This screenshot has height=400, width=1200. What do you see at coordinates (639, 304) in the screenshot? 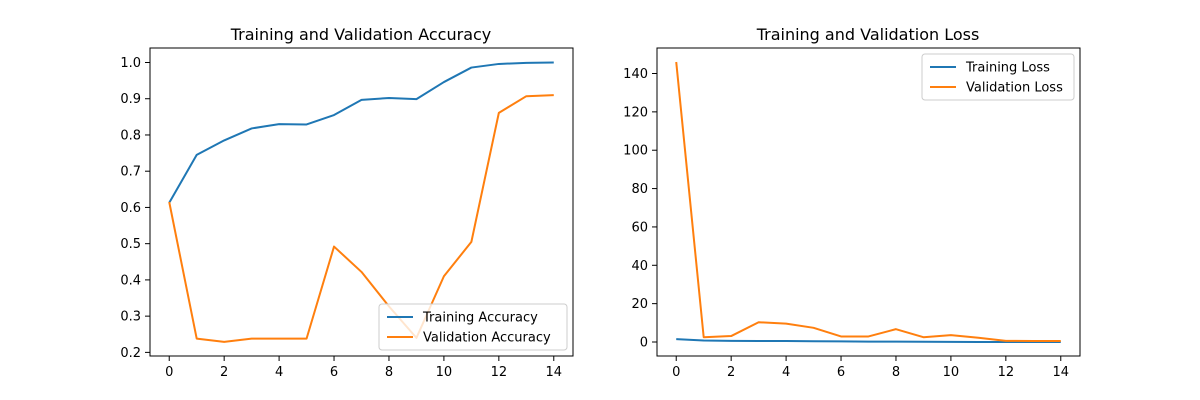
I see `y-tick-label: 20` at bounding box center [639, 304].